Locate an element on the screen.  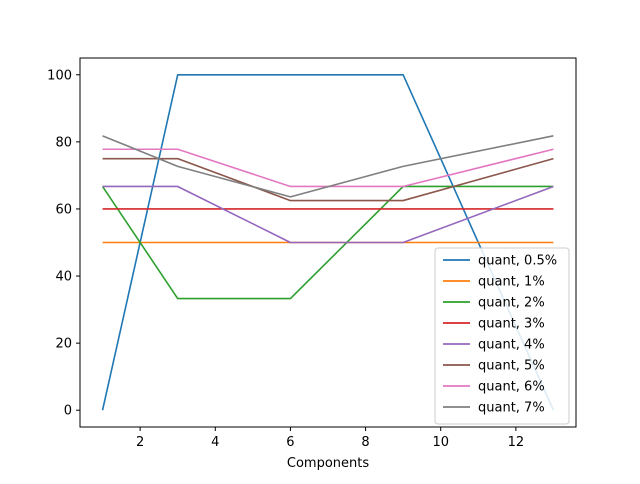
y-axis-ticks: 0 20 40 60 80 100 is located at coordinates (63, 243).